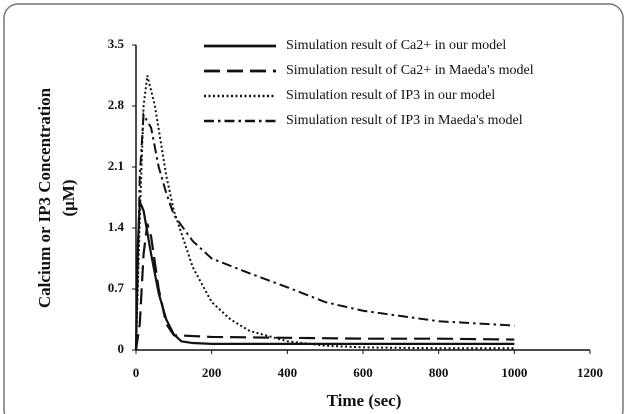 The image size is (627, 414). What do you see at coordinates (212, 372) in the screenshot?
I see `x-tick-label: 200` at bounding box center [212, 372].